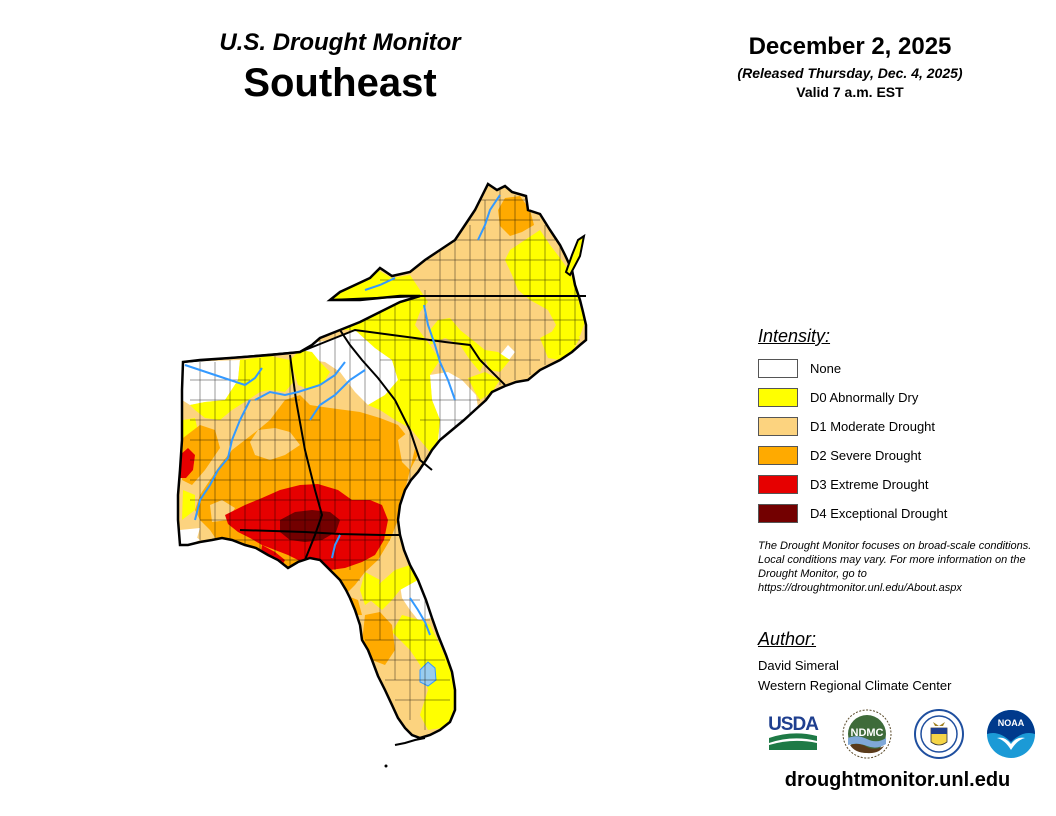 This screenshot has height=816, width=1056. What do you see at coordinates (869, 484) in the screenshot?
I see `legend-label: D3 Extreme Drought` at bounding box center [869, 484].